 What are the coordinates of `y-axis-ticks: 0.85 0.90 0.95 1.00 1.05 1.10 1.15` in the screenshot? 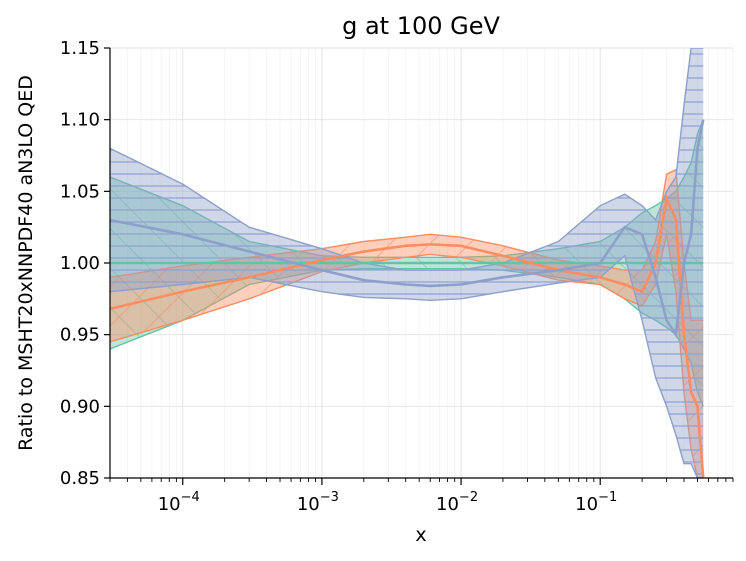 It's located at (85, 263).